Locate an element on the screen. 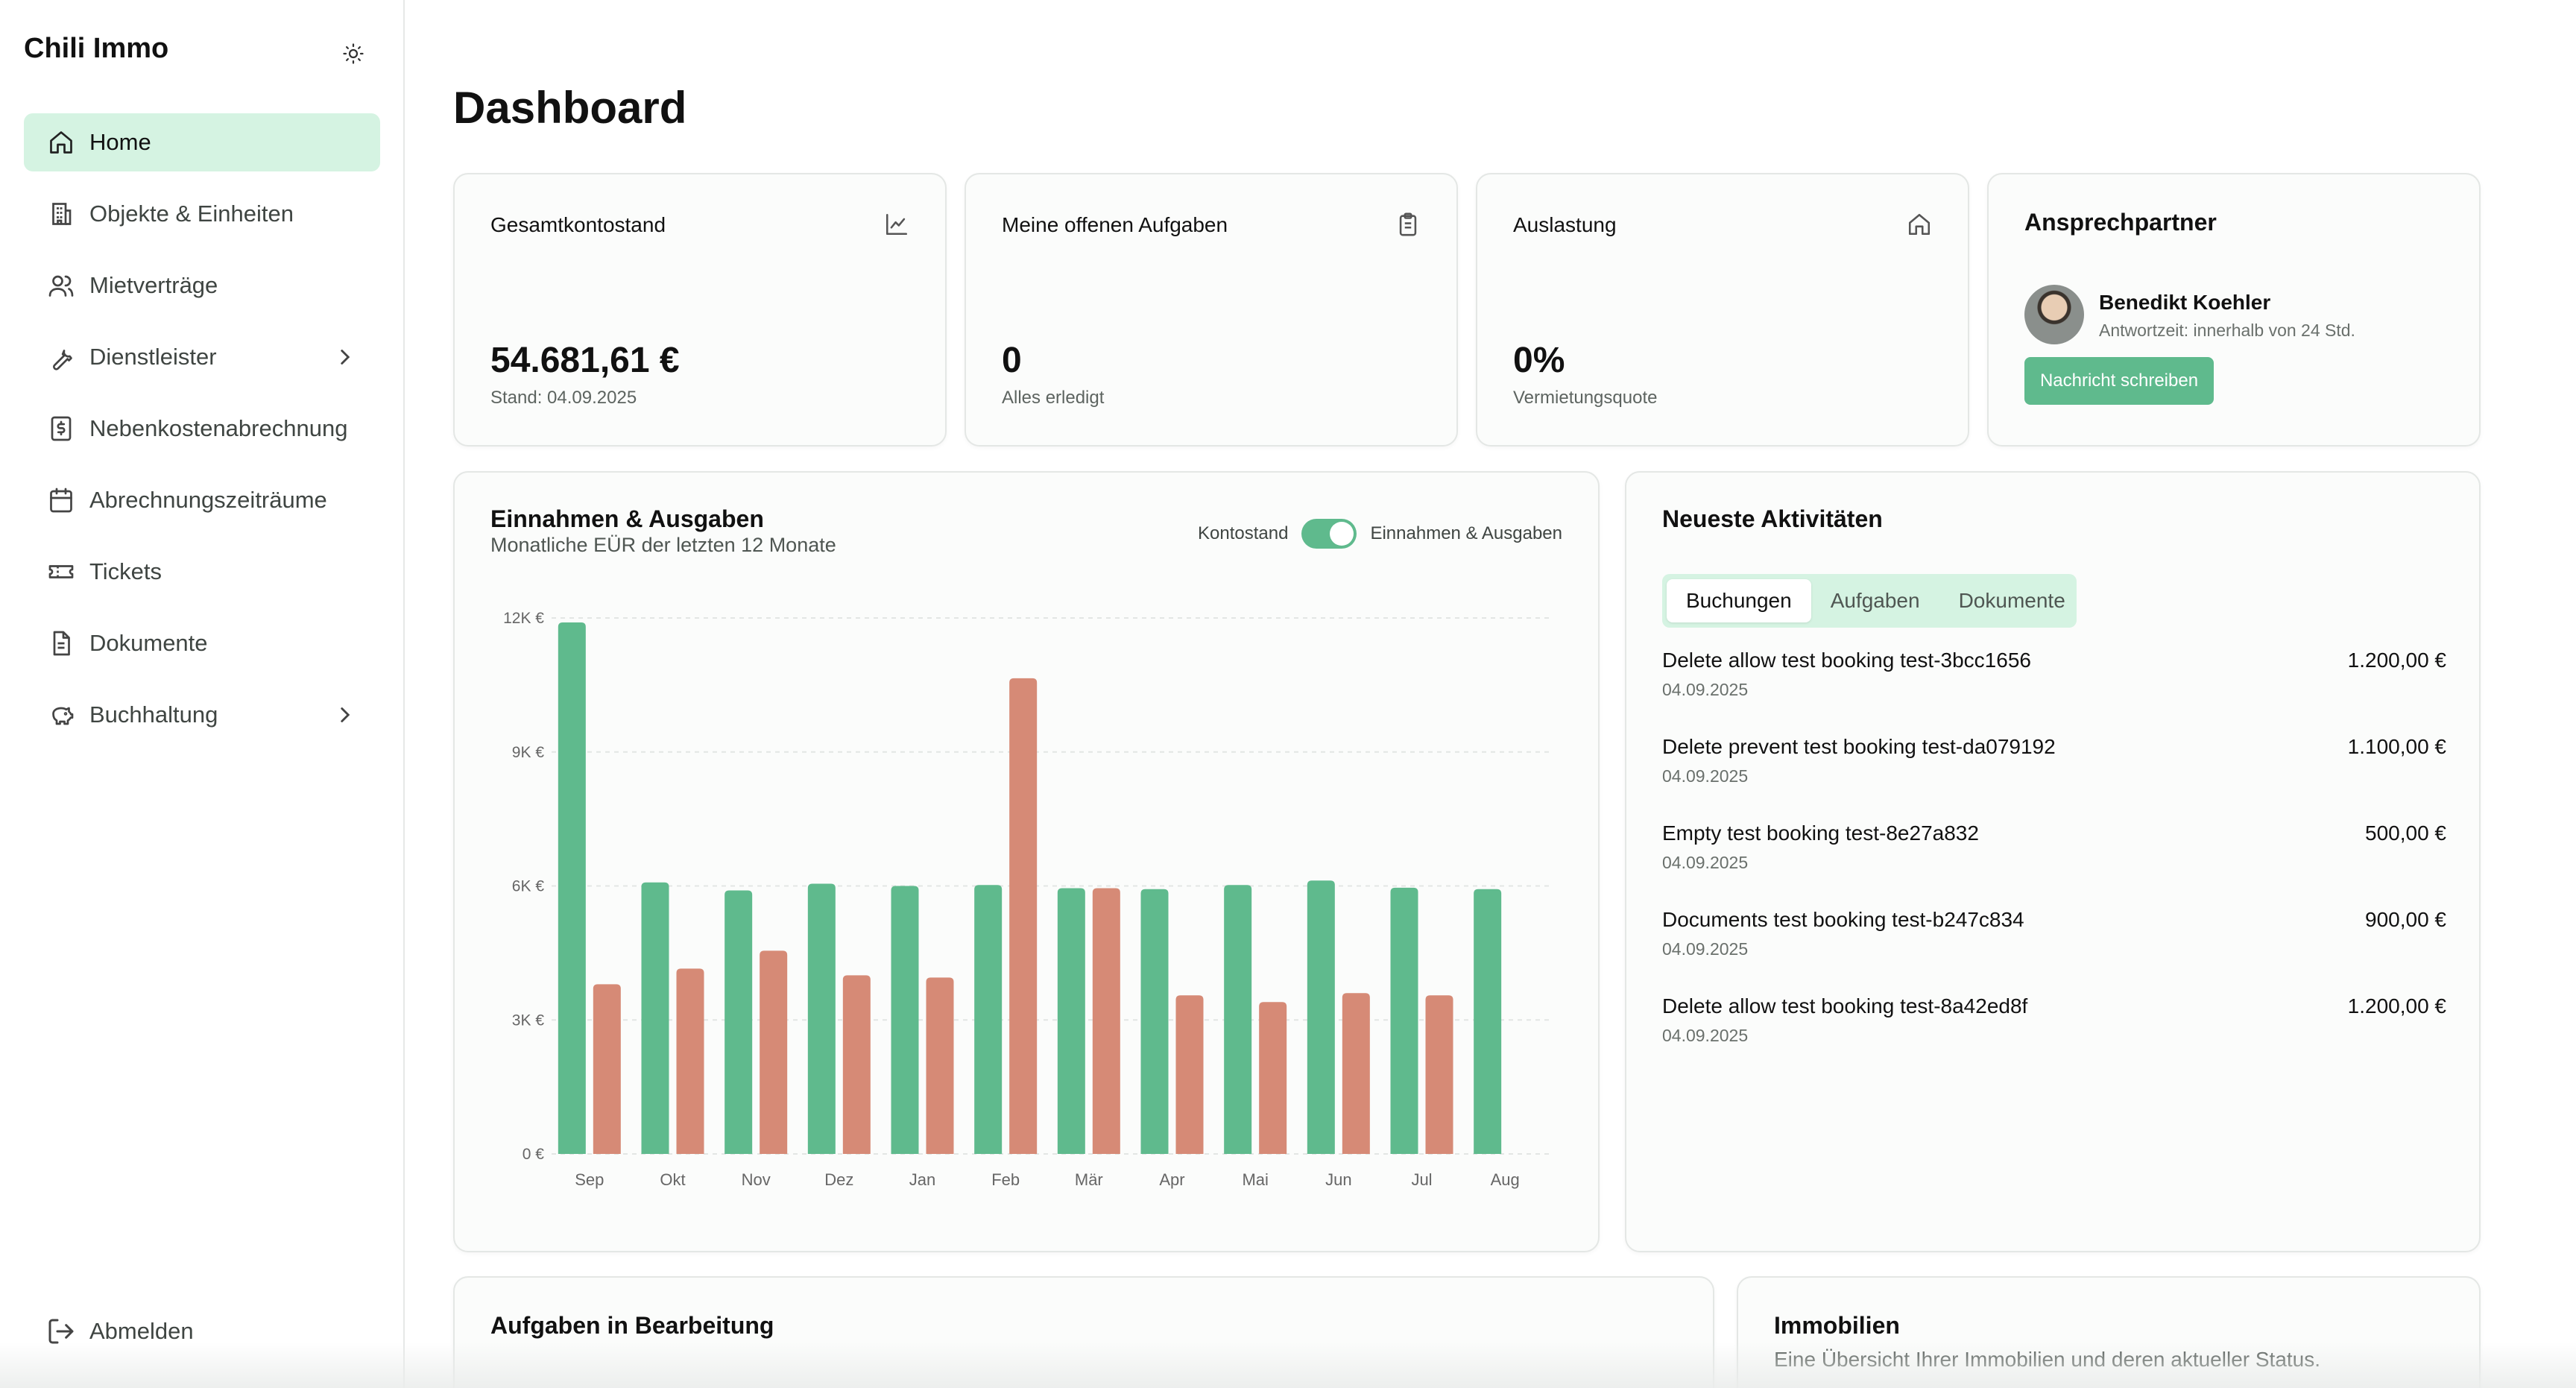 The image size is (2576, 1388). sidebar-item-tickets: Tickets is located at coordinates (202, 572).